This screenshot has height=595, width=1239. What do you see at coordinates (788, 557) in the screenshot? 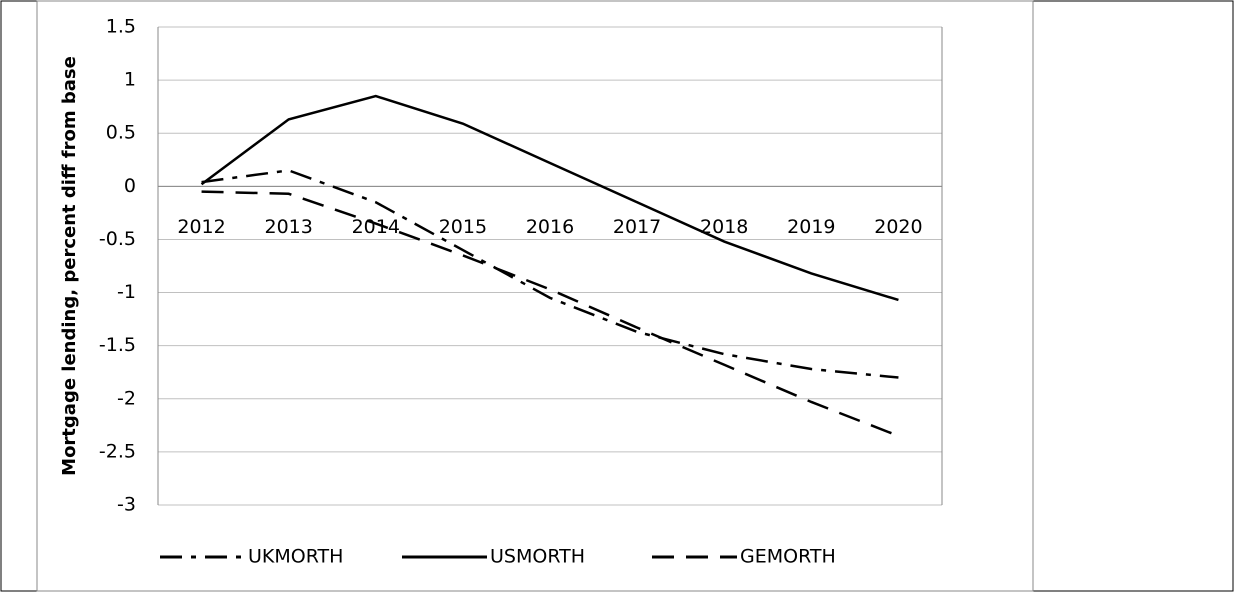
I see `legend-label: GEMORTH` at bounding box center [788, 557].